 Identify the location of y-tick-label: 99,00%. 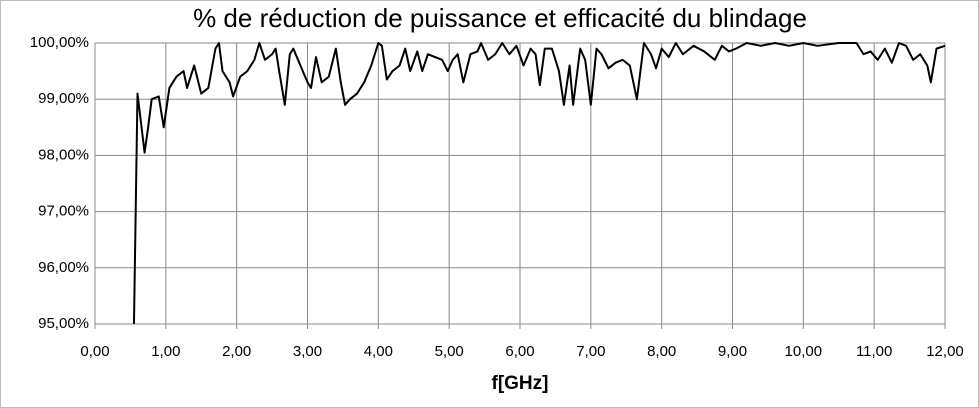
(63, 98).